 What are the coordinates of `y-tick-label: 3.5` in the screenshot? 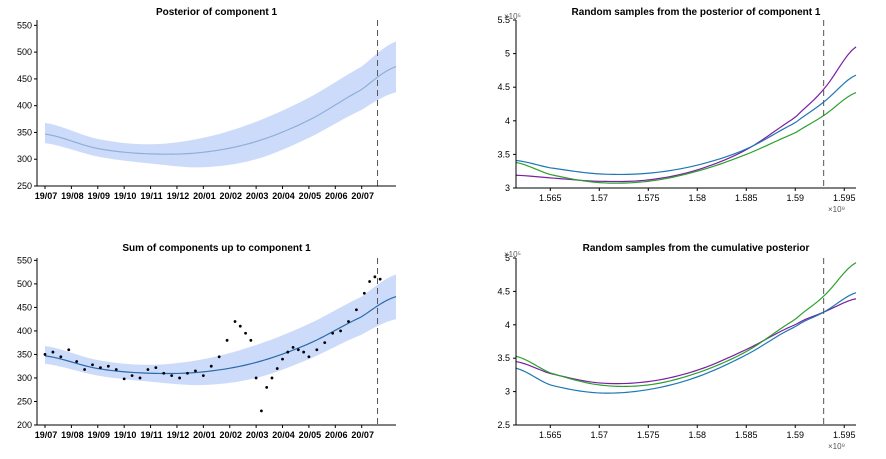 It's located at (503, 358).